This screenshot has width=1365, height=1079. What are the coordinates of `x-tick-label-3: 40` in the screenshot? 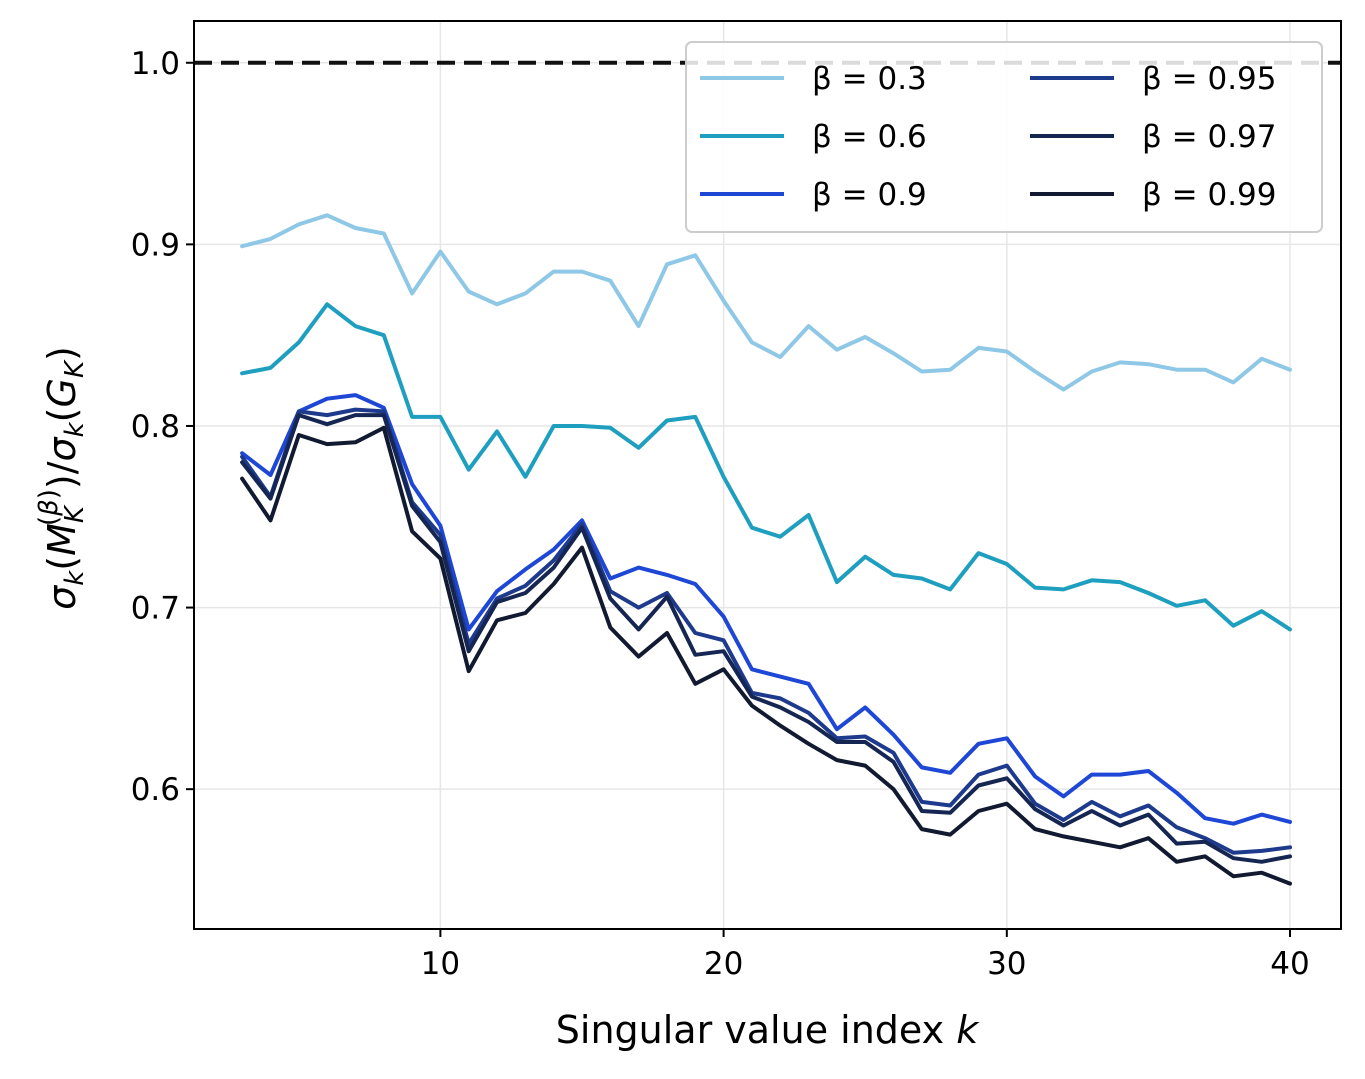 It's located at (1289, 964).